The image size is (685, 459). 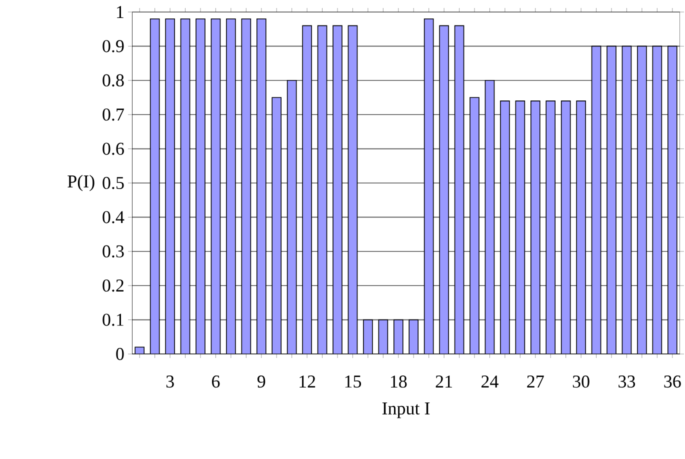 What do you see at coordinates (113, 114) in the screenshot?
I see `y-tick-label: 0.7` at bounding box center [113, 114].